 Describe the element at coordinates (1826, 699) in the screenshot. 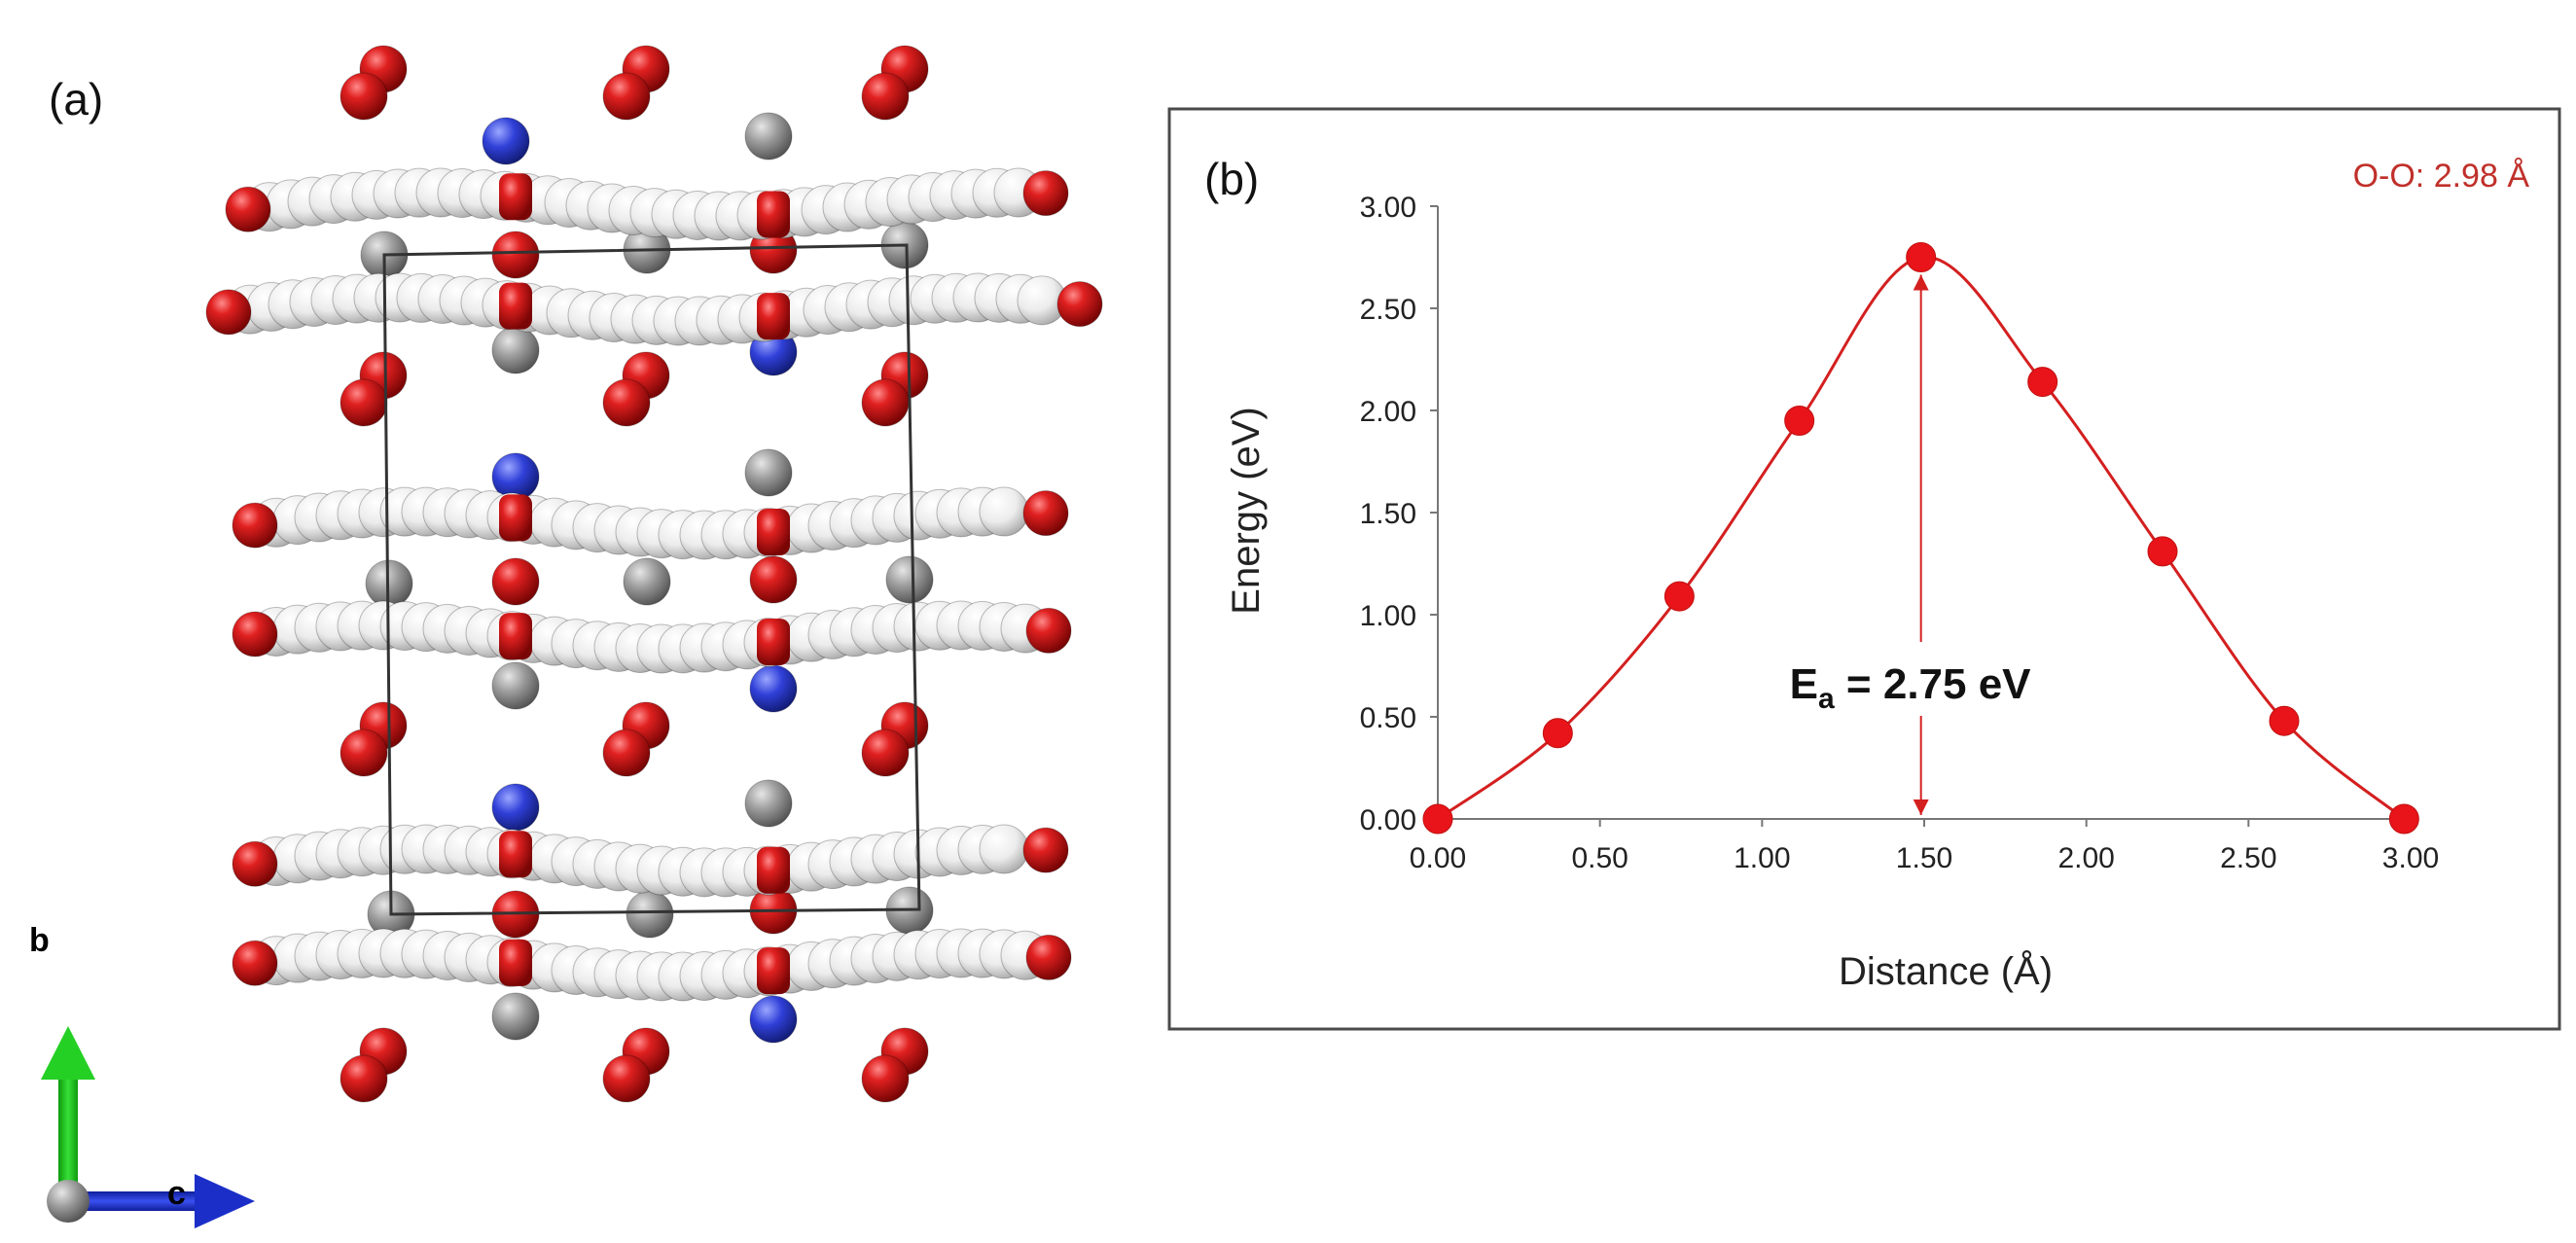

I see `activation-energy-subscript: a` at that location.